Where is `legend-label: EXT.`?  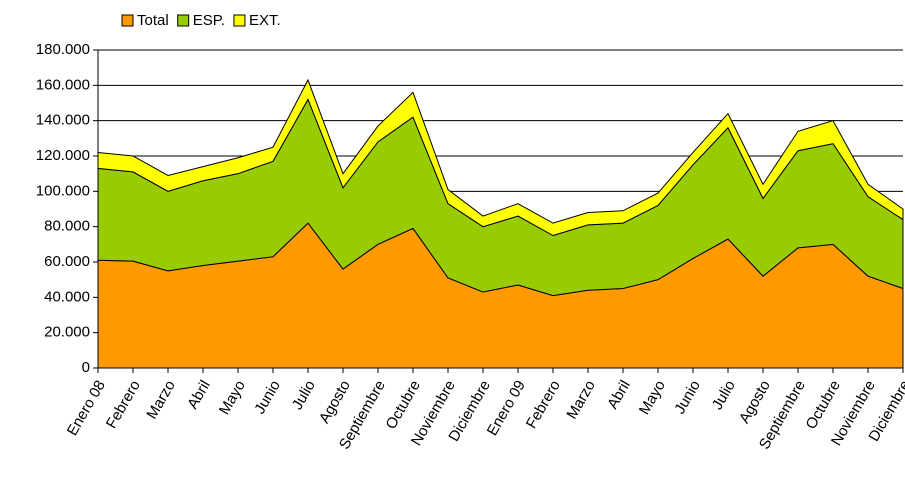 legend-label: EXT. is located at coordinates (265, 20).